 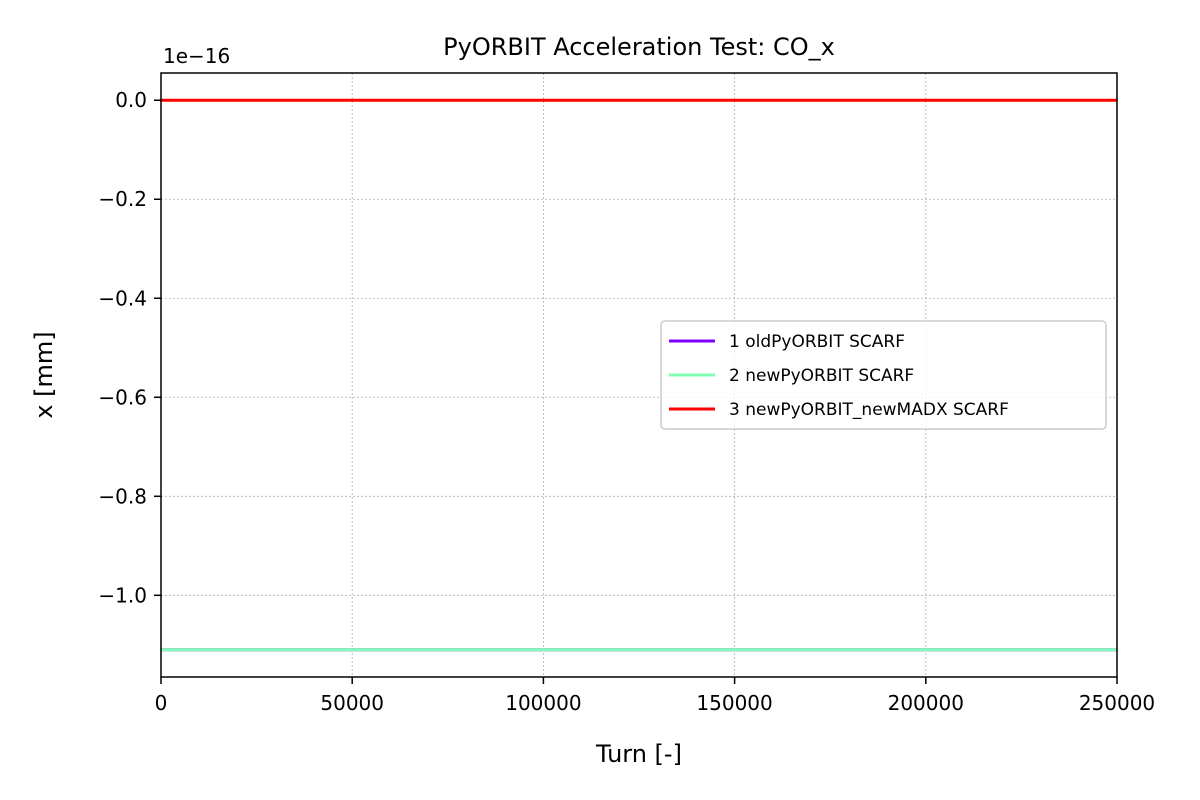 I want to click on x-tick-label: 50000, so click(x=352, y=703).